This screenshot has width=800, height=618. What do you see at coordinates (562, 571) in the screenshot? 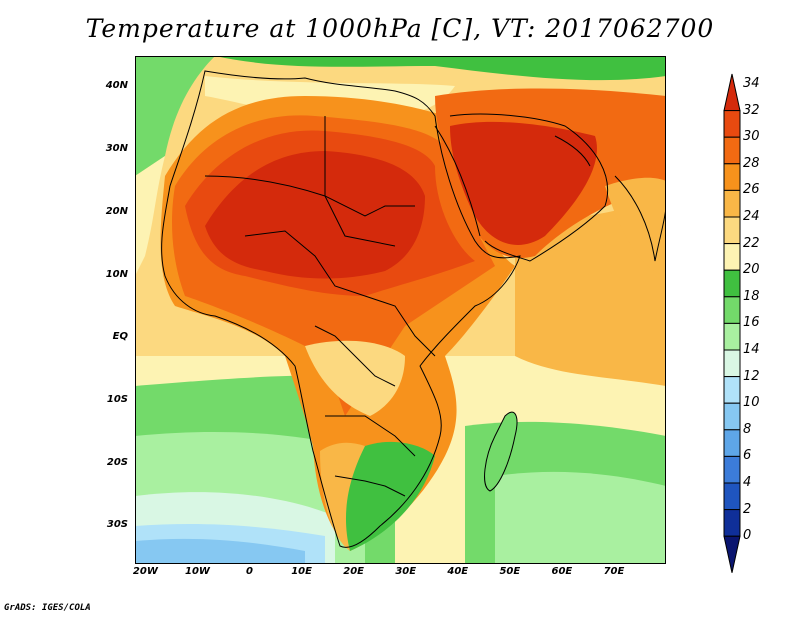
I see `lon-tick-label: 60E` at bounding box center [562, 571].